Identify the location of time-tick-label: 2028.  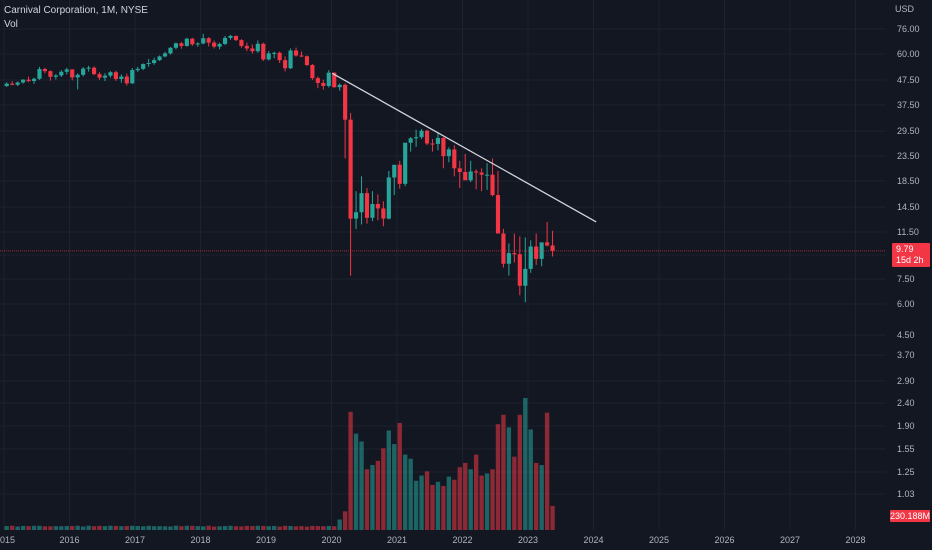
(855, 540).